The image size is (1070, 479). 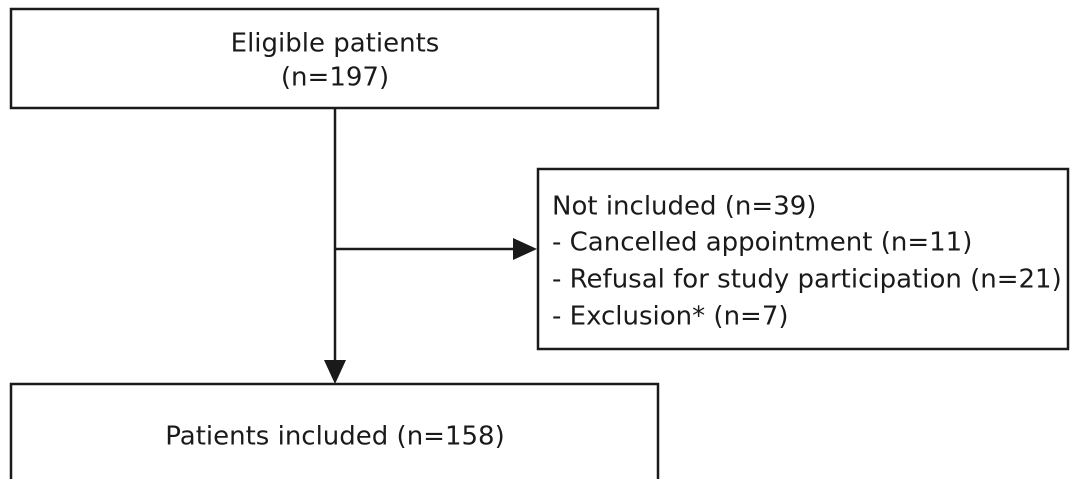 What do you see at coordinates (525, 249) in the screenshot?
I see `side-arrow-head` at bounding box center [525, 249].